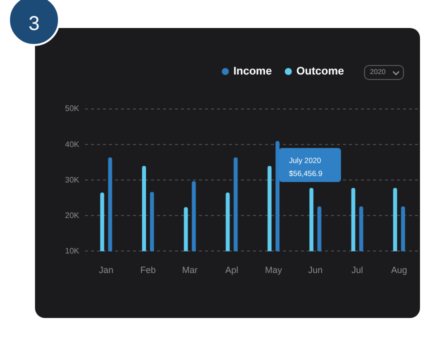 The width and height of the screenshot is (447, 354). I want to click on x-tick-label: Apl, so click(231, 270).